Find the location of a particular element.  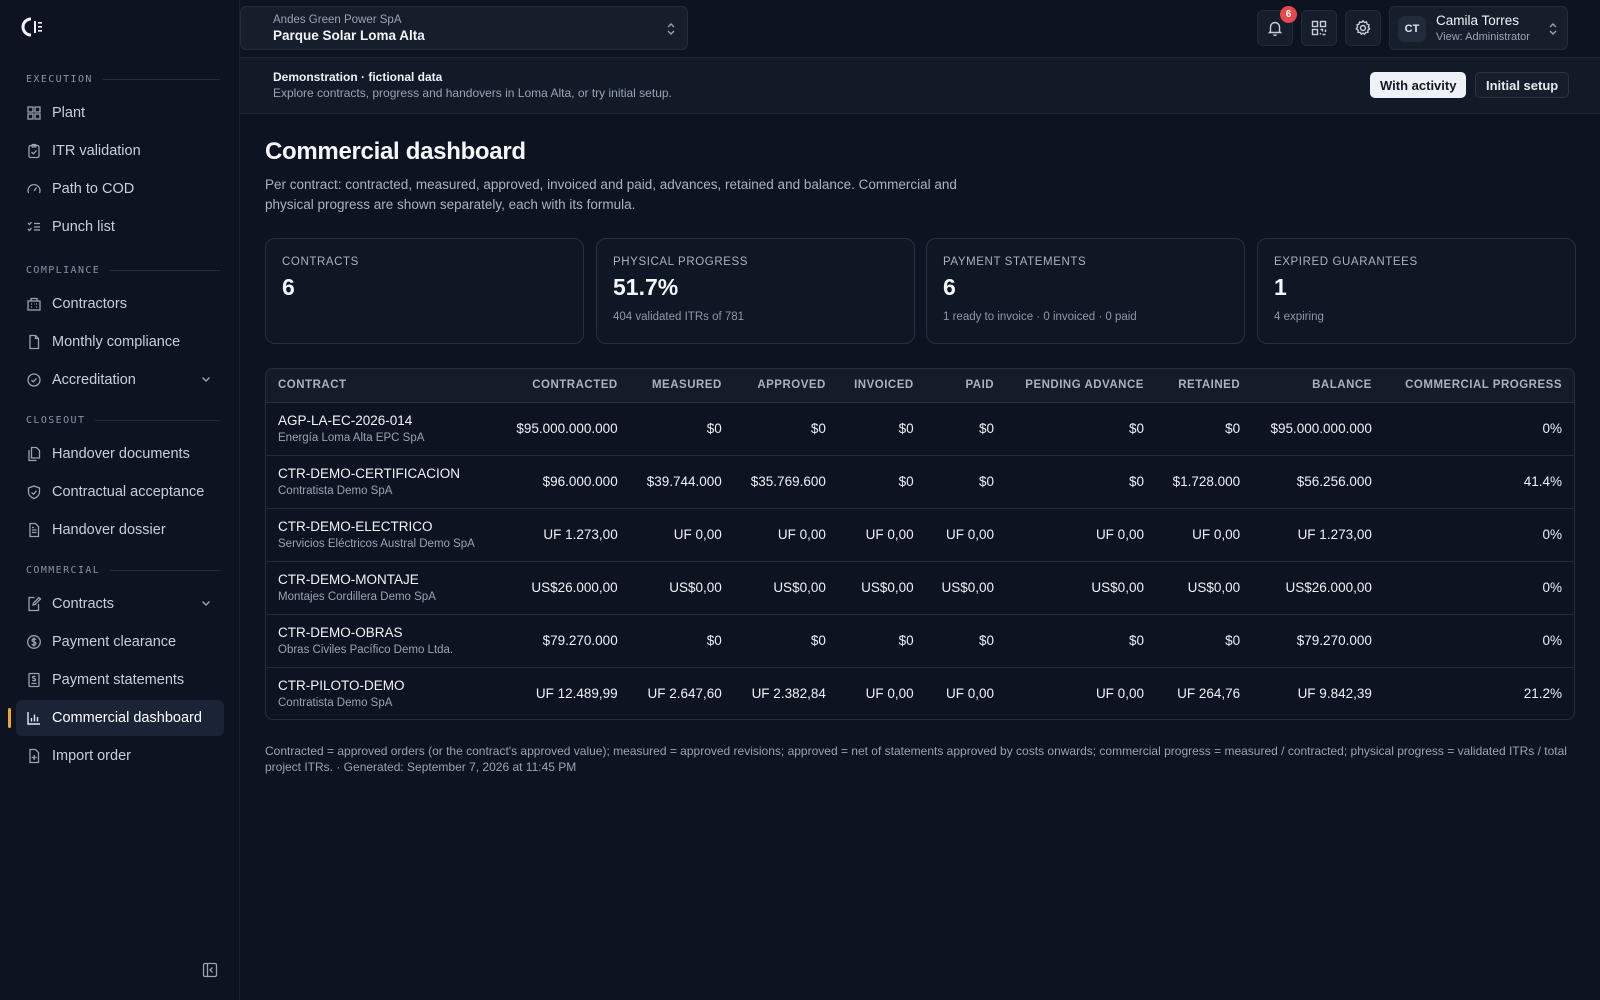

collapse-sidebar-icon is located at coordinates (210, 970).